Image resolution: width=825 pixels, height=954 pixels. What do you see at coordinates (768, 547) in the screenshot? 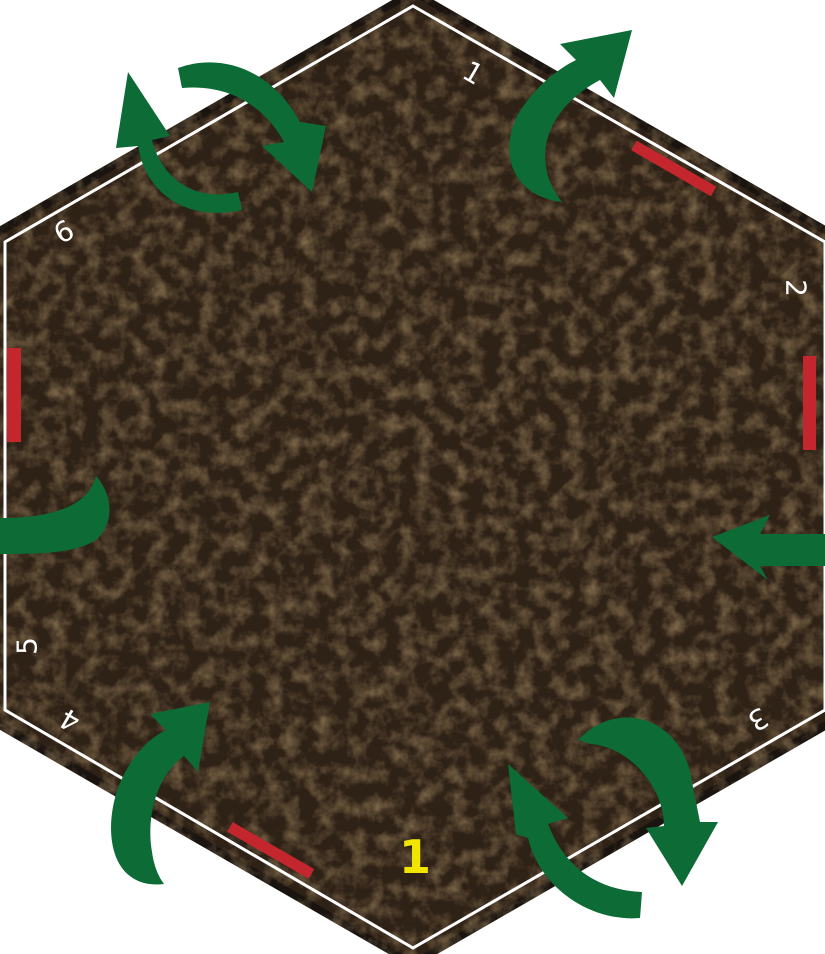
I see `arrow-right` at bounding box center [768, 547].